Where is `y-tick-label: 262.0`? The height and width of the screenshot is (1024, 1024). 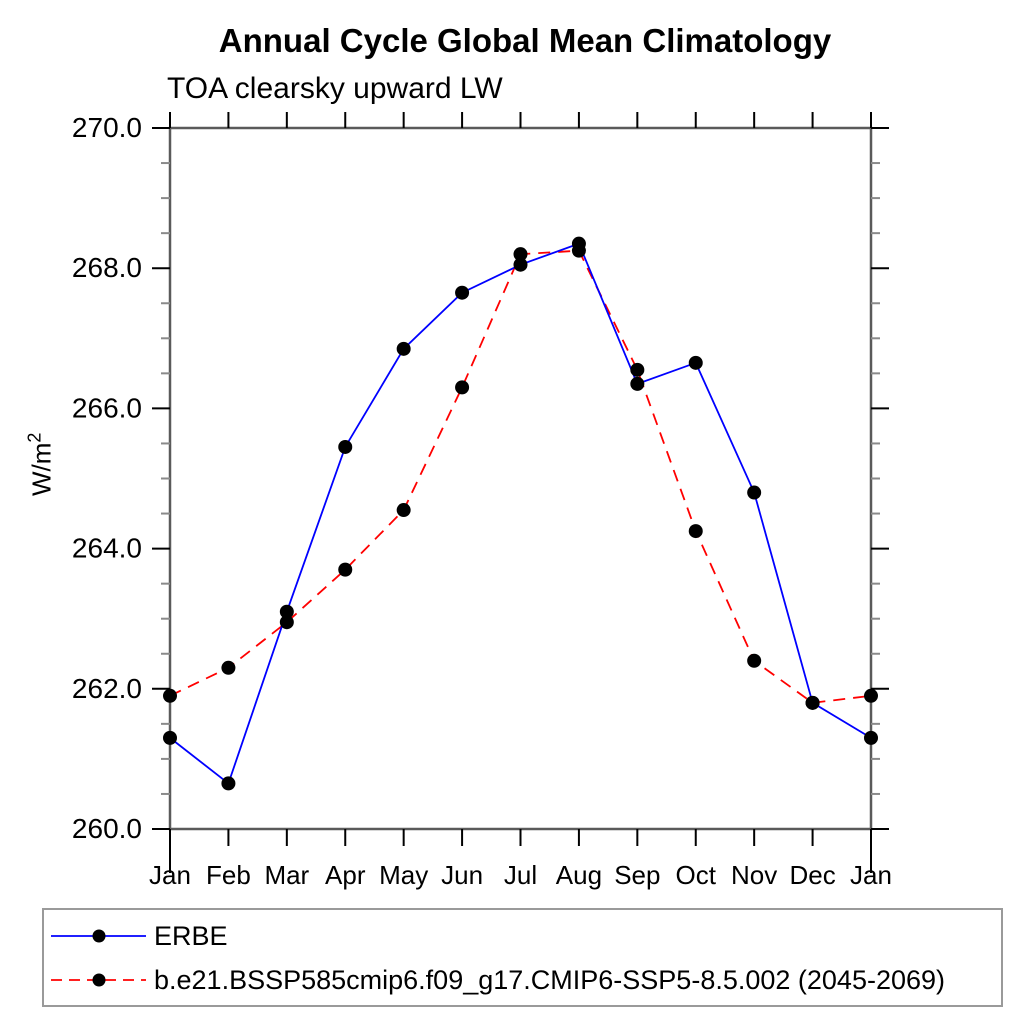 y-tick-label: 262.0 is located at coordinates (107, 688).